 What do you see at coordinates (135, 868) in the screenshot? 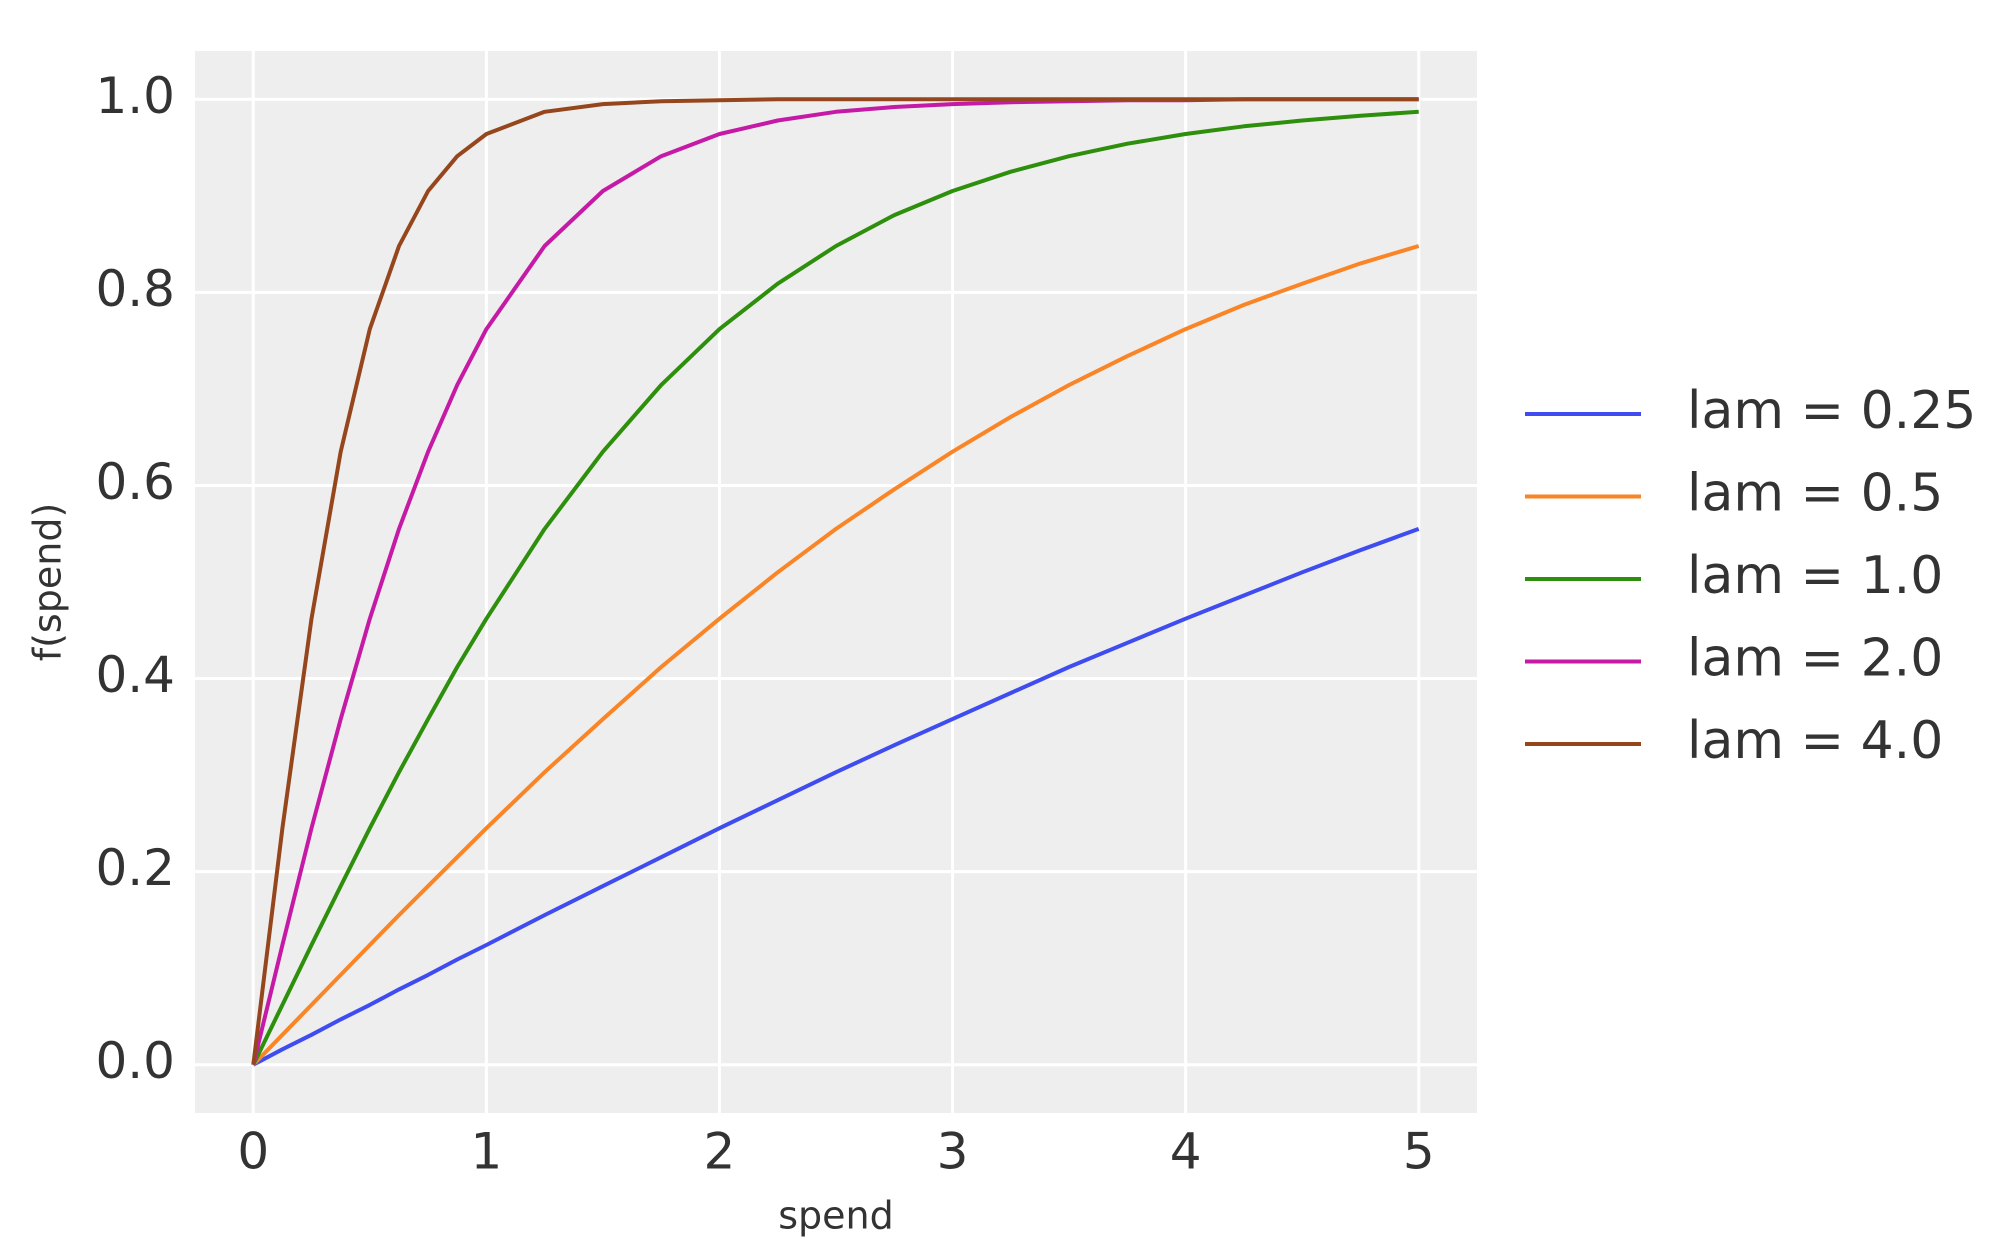
I see `y-tick-label: 0.2` at bounding box center [135, 868].